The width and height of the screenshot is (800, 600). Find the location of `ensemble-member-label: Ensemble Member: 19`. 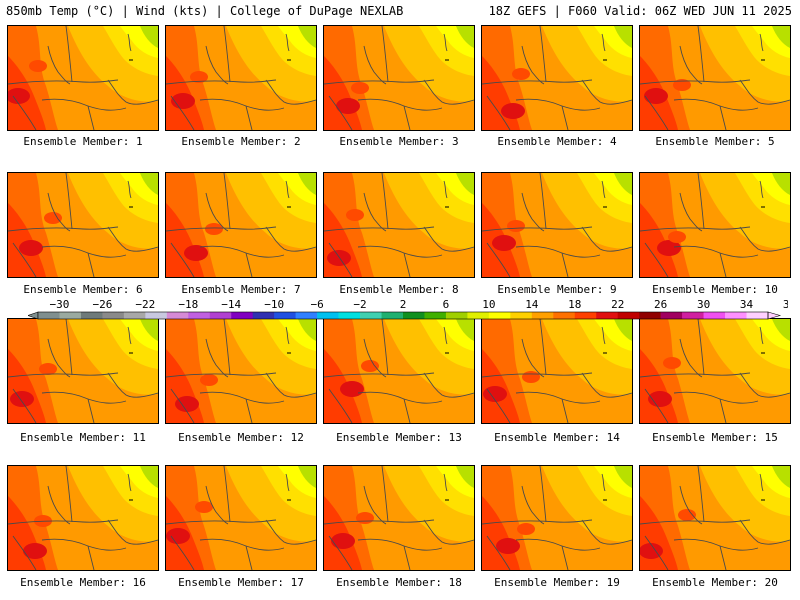

ensemble-member-label: Ensemble Member: 19 is located at coordinates (557, 582).